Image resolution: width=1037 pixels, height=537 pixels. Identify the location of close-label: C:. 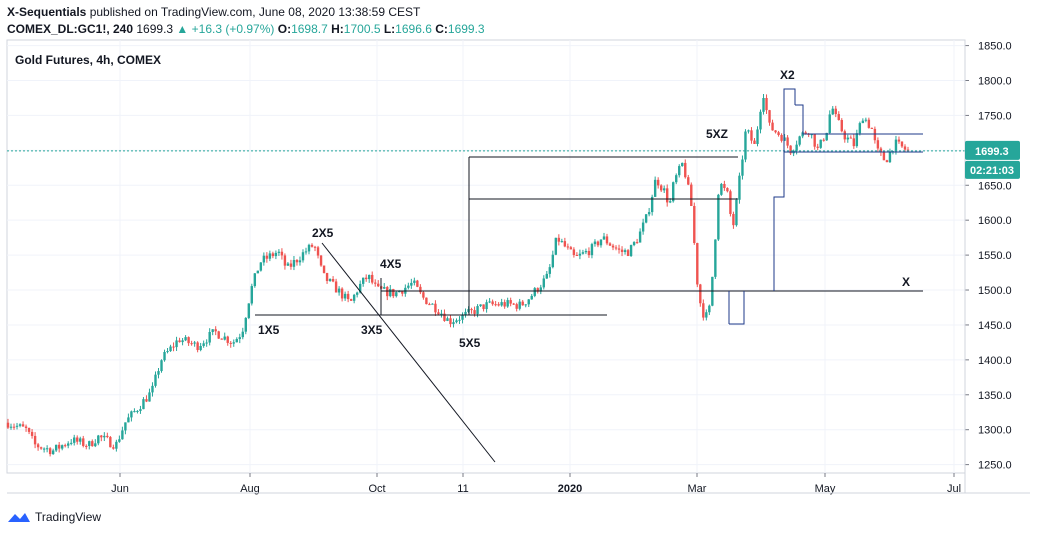
(441, 29).